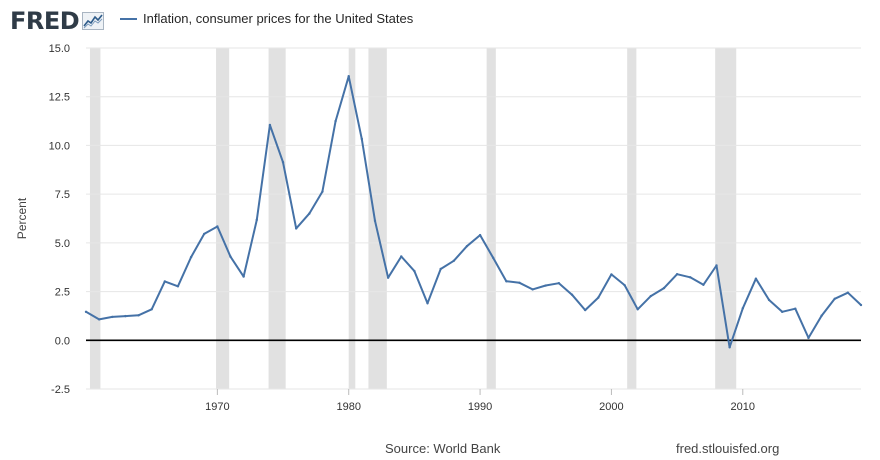  What do you see at coordinates (217, 407) in the screenshot?
I see `x-tick-label: 1970` at bounding box center [217, 407].